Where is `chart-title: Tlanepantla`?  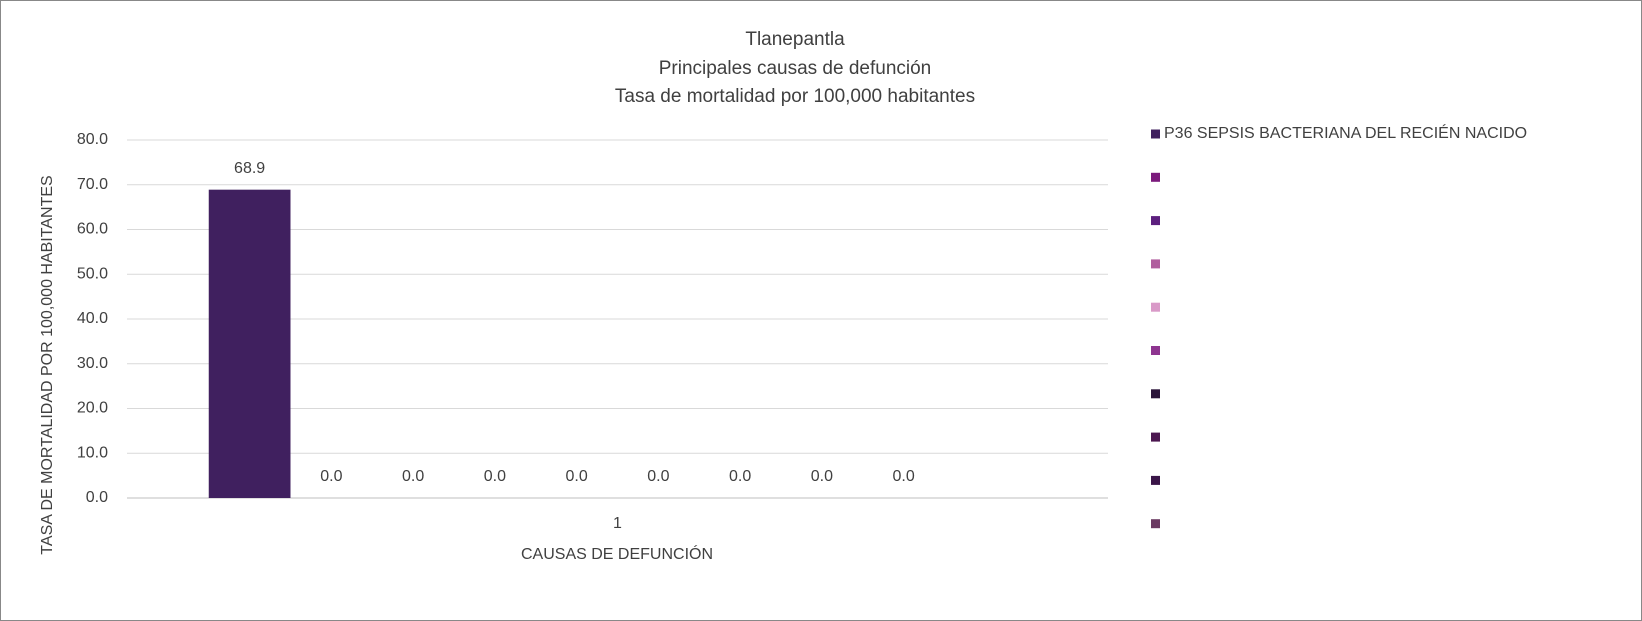 chart-title: Tlanepantla is located at coordinates (795, 39).